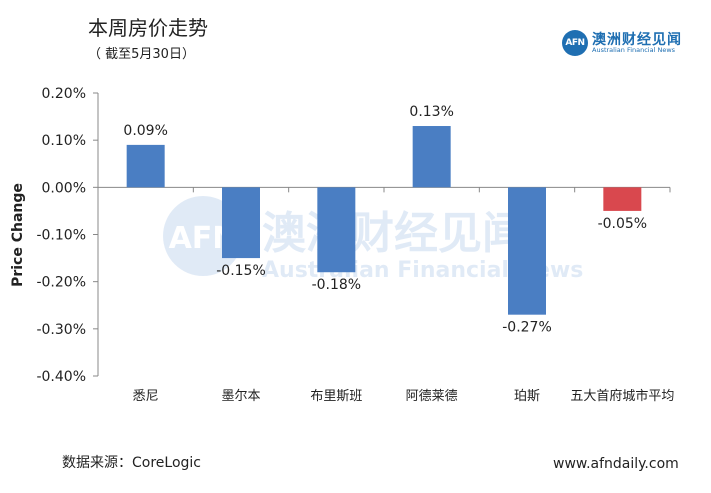  Describe the element at coordinates (622, 396) in the screenshot. I see `x-tick-label: 五大首府城市平均` at that location.